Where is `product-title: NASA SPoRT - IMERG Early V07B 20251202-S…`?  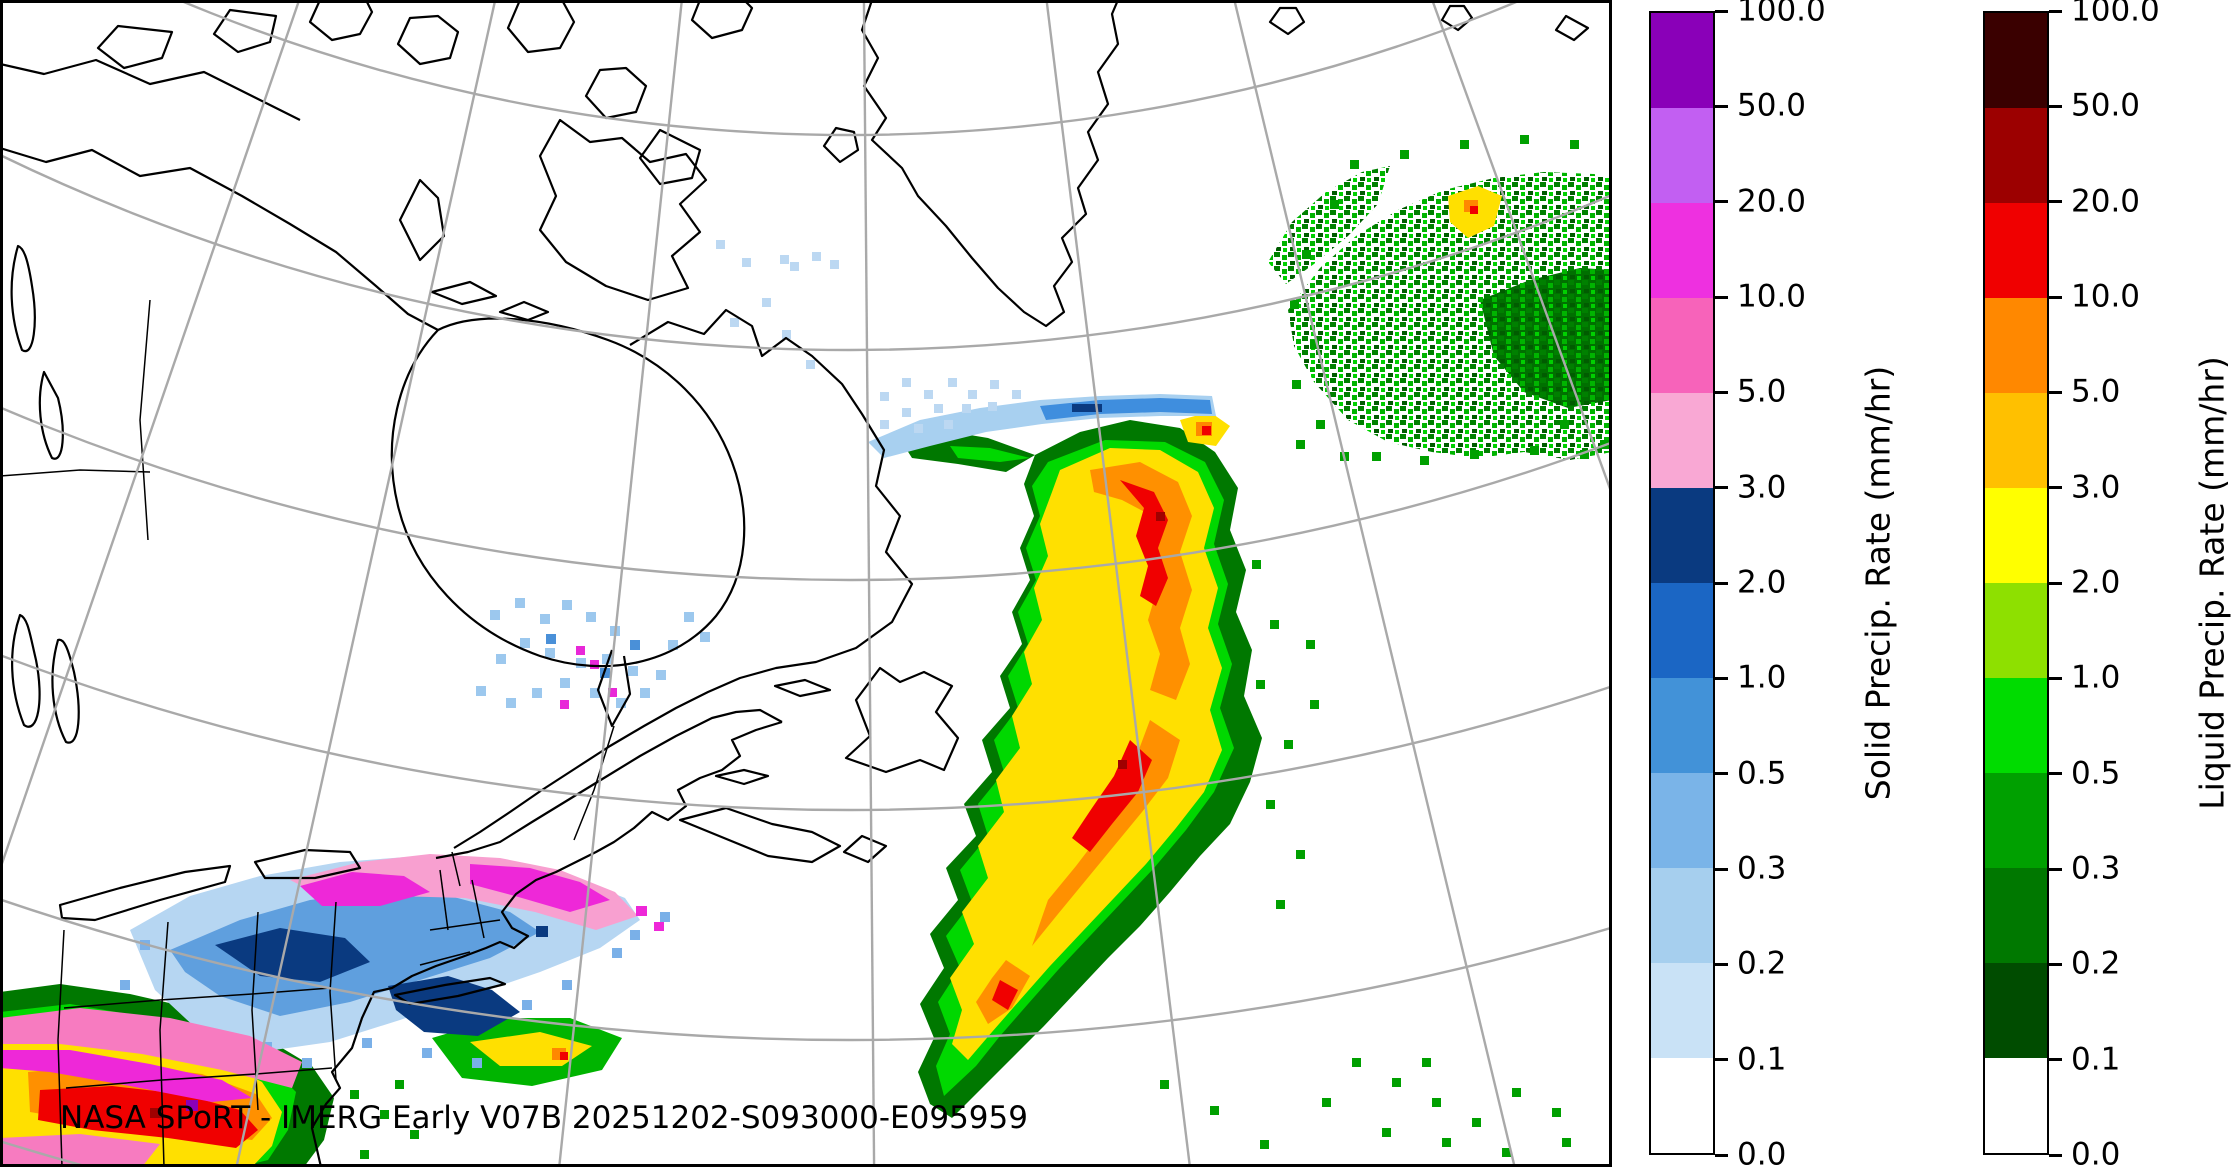 product-title: NASA SPoRT - IMERG Early V07B 20251202-S… is located at coordinates (544, 1118).